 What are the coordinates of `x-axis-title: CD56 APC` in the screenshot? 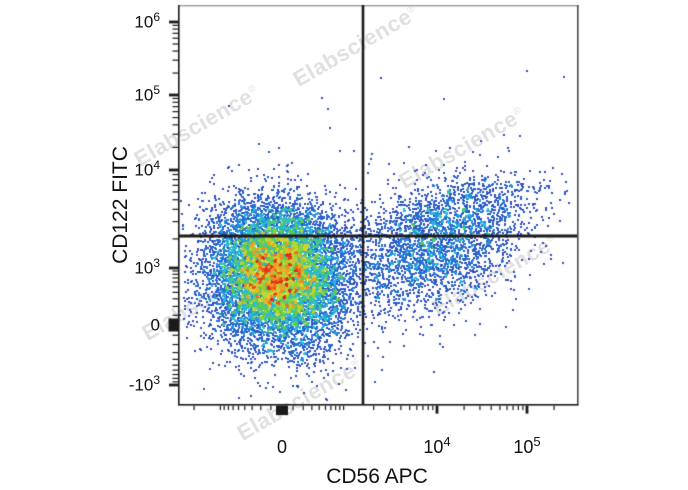 It's located at (377, 476).